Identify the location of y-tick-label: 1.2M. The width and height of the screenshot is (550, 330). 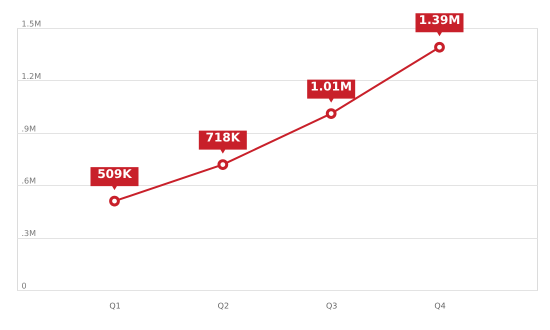
(32, 76).